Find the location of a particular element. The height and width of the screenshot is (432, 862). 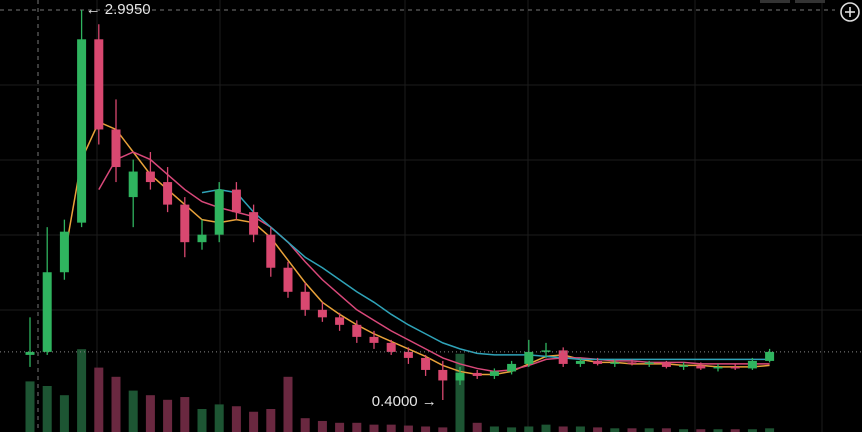

zoom-button is located at coordinates (850, 12).